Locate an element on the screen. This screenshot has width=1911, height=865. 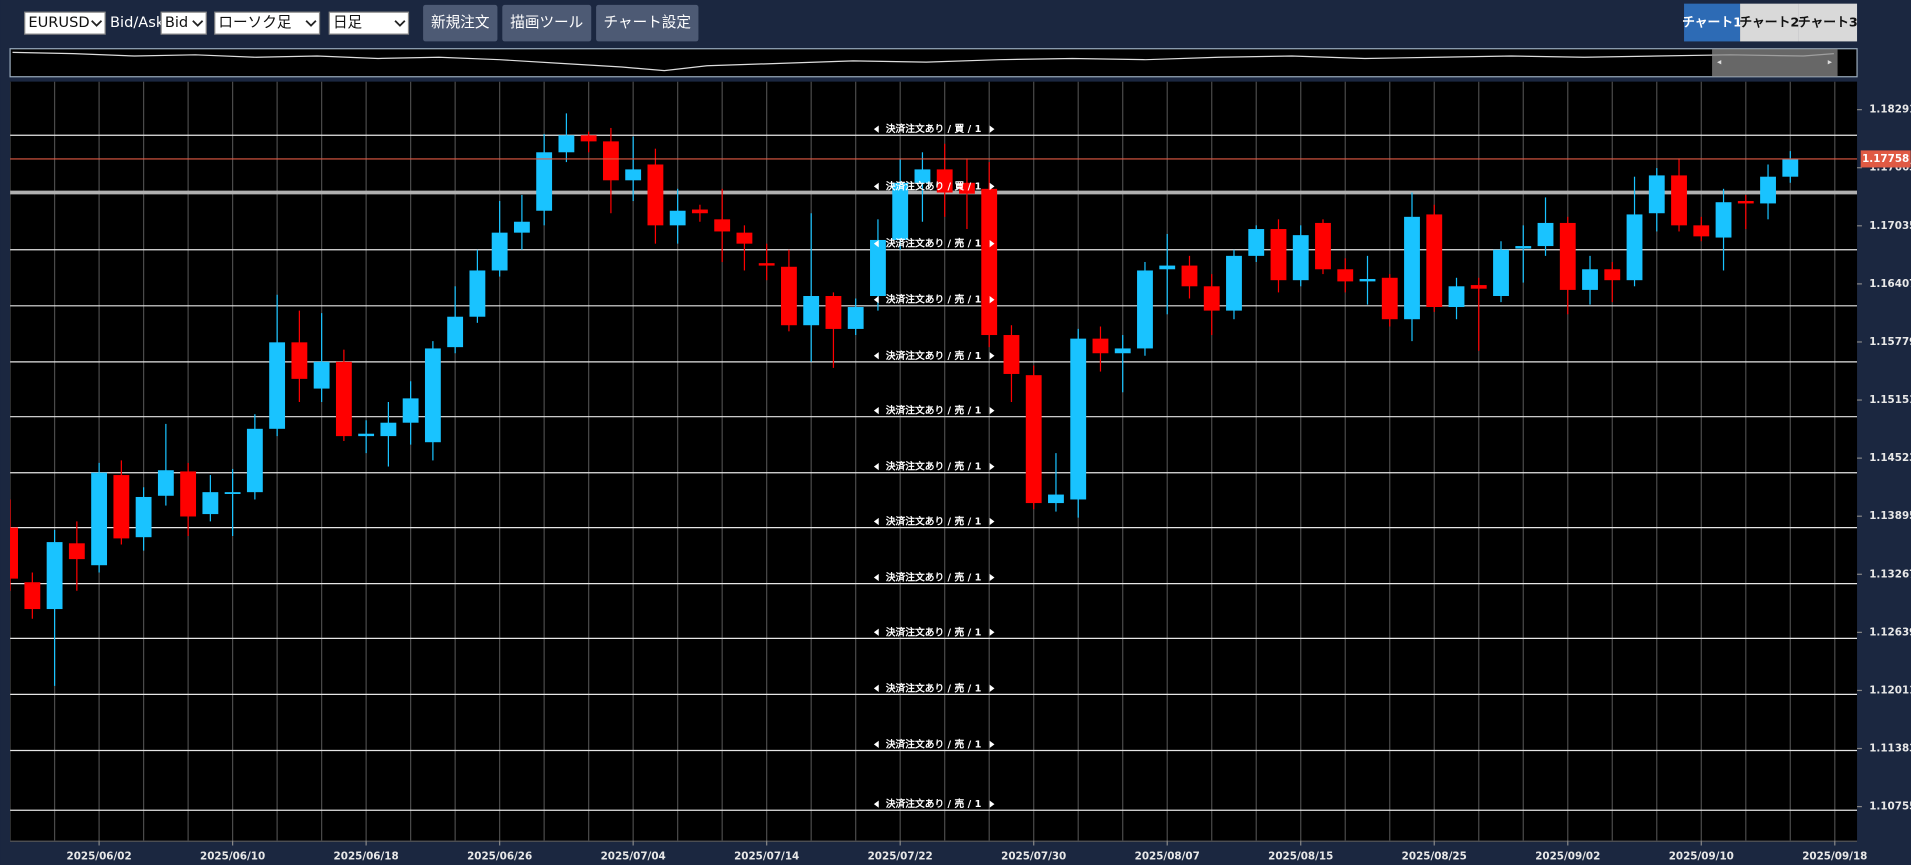
tab-label: チャート1 is located at coordinates (1712, 23).